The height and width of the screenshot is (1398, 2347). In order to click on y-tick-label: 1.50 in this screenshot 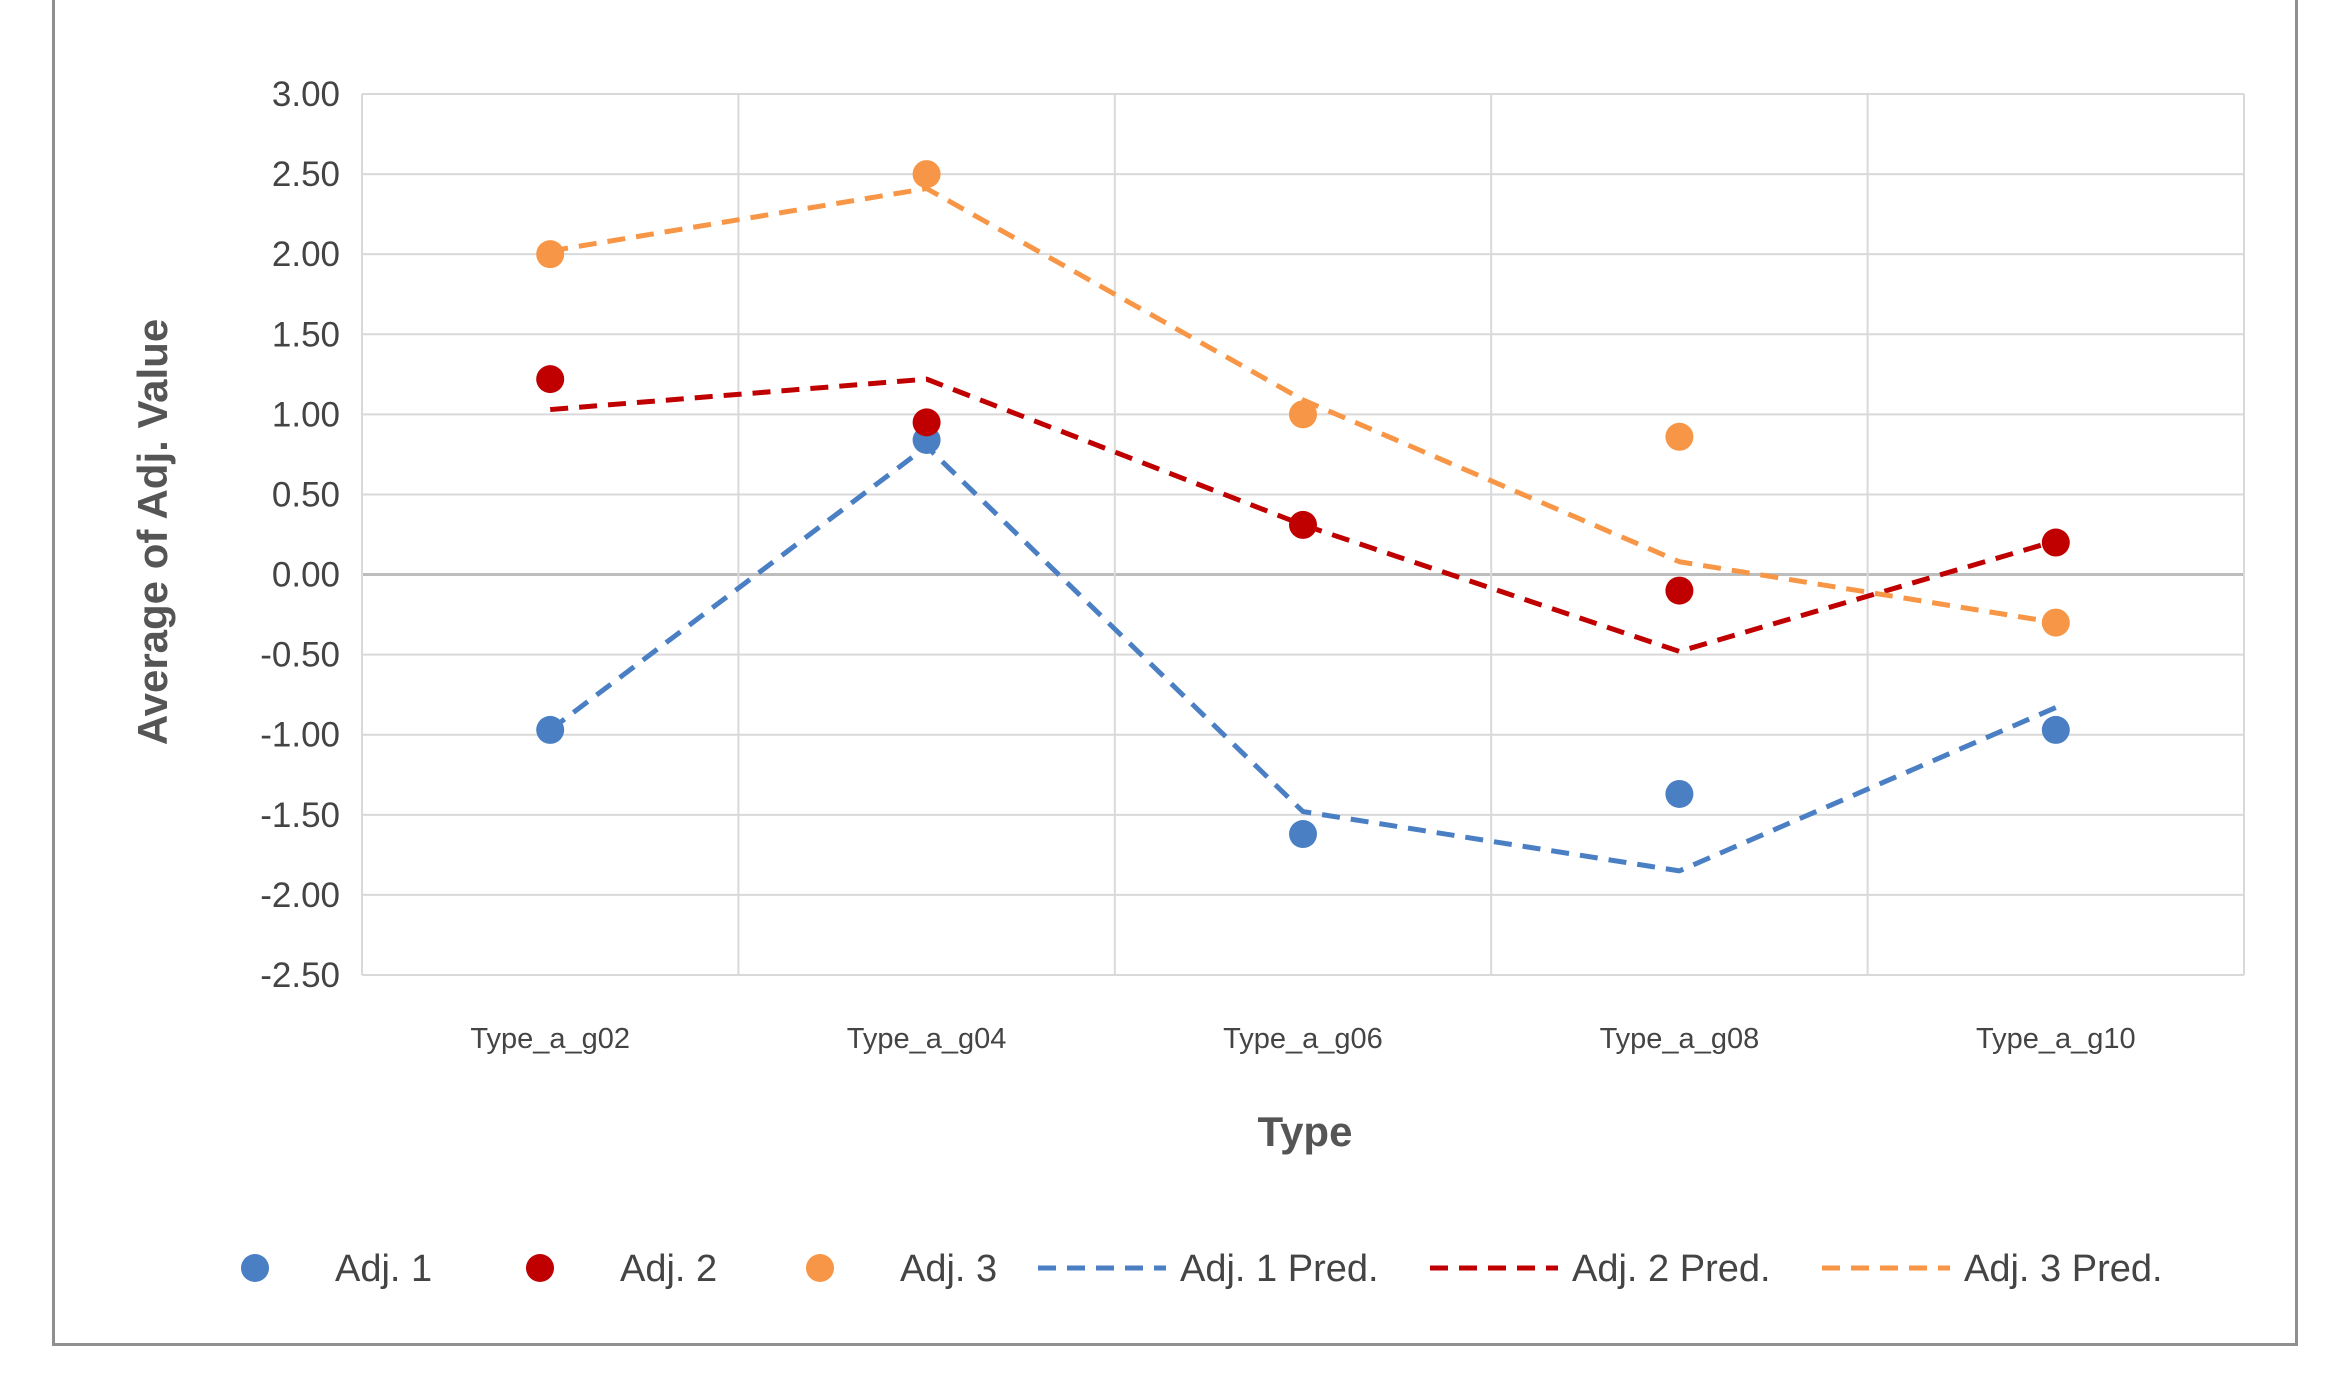, I will do `click(306, 334)`.